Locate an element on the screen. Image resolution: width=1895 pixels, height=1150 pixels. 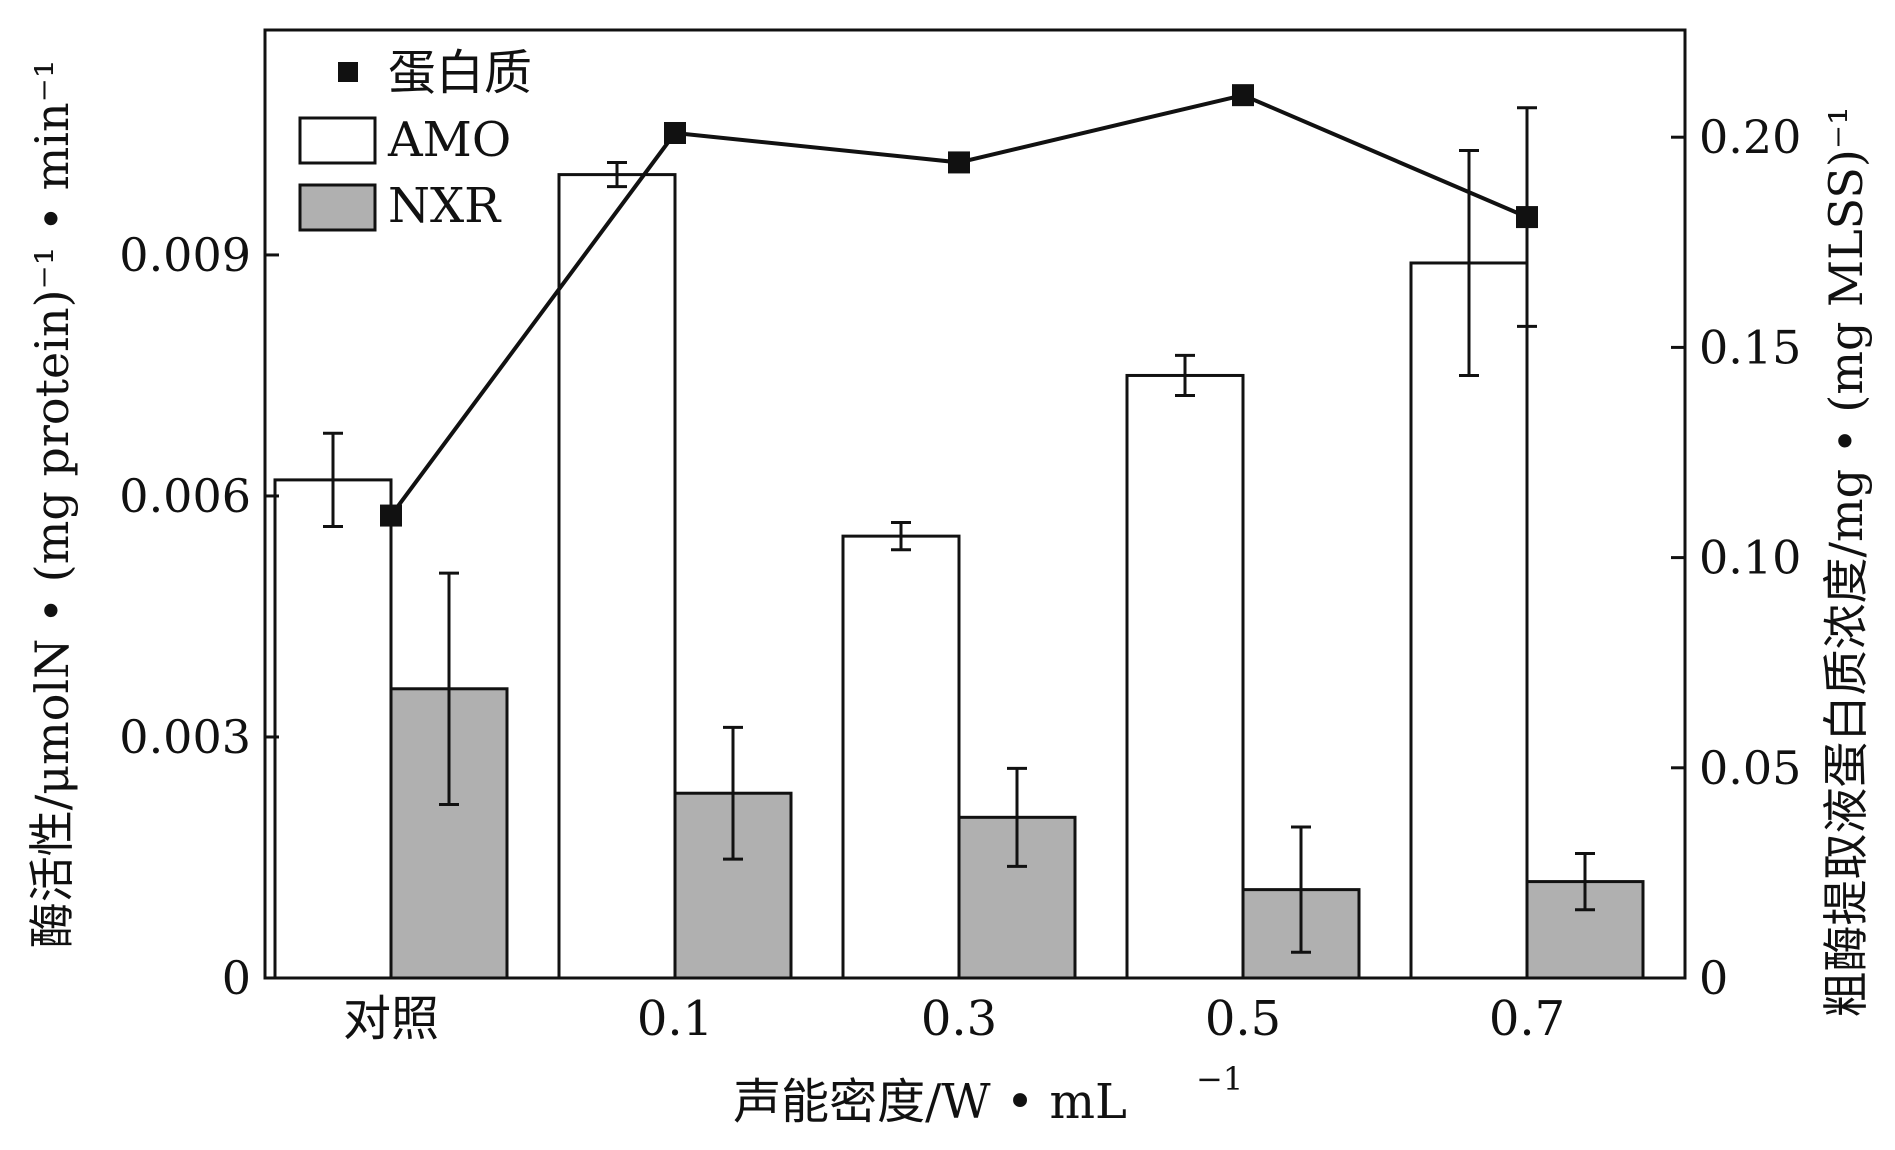
left-tick-label-1: 0.003 is located at coordinates (185, 737).